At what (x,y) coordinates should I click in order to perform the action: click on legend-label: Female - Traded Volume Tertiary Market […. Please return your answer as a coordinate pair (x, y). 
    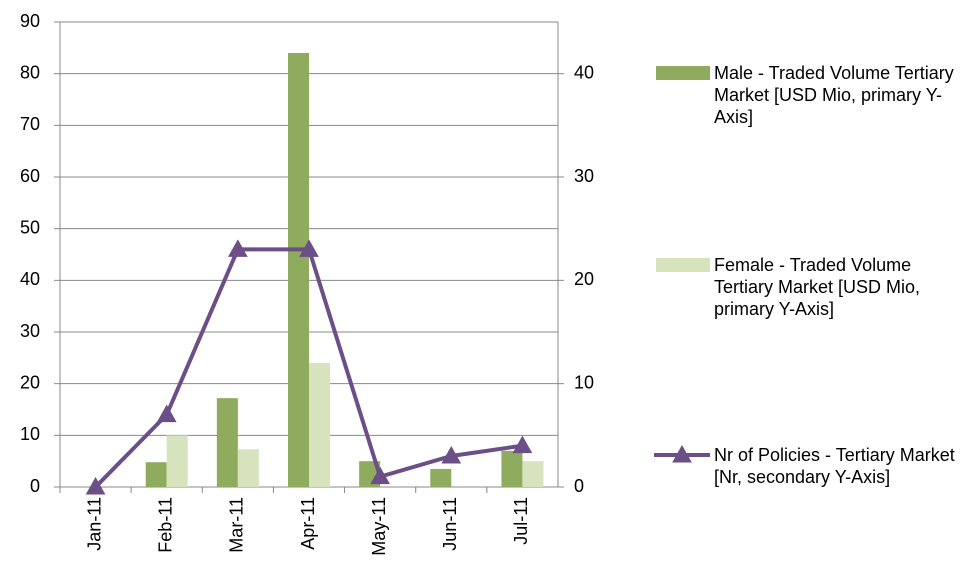
    Looking at the image, I should click on (817, 287).